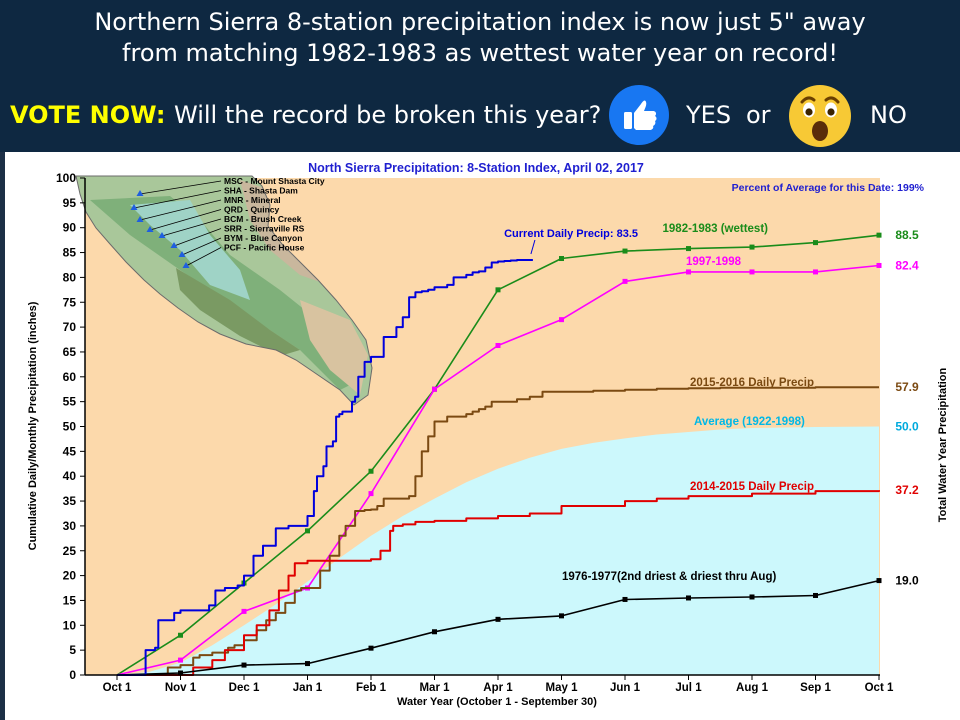 The image size is (960, 720). I want to click on x-tick-label: Apr 1, so click(498, 688).